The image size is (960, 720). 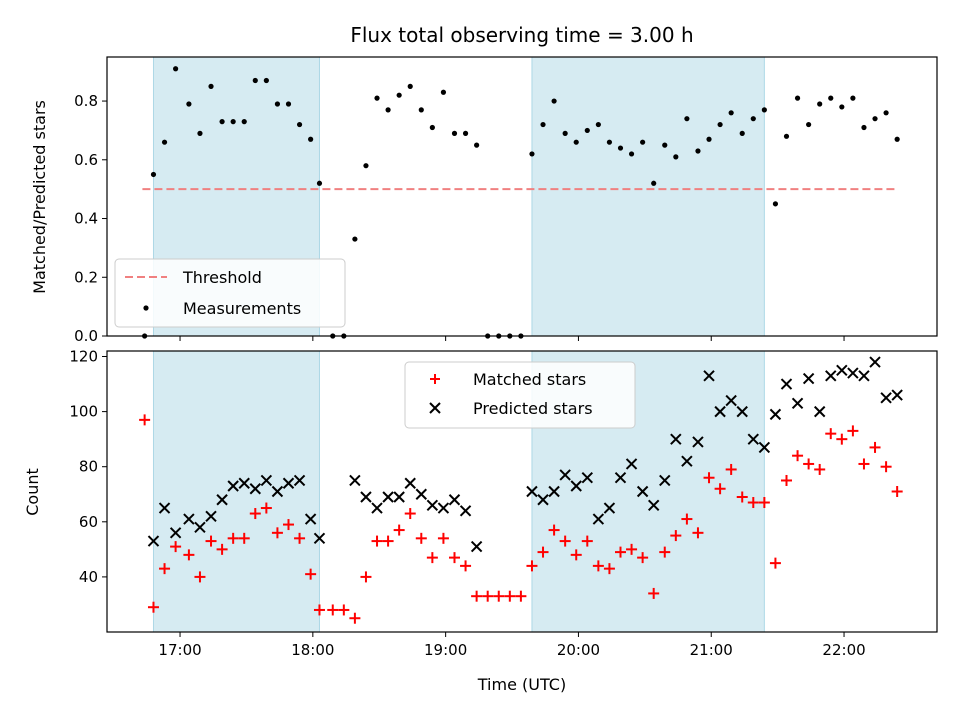 I want to click on y-tick-label: 60, so click(x=88, y=522).